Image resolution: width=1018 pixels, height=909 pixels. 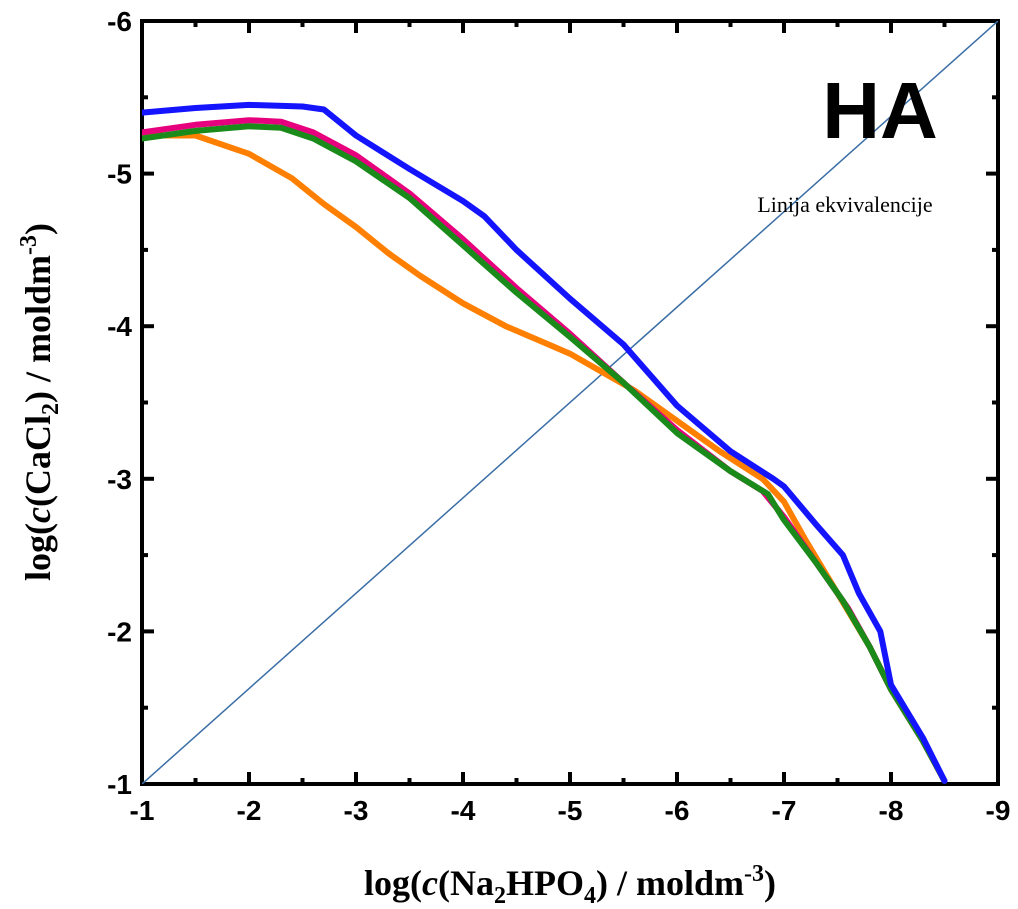 I want to click on x-tick-label: -9, so click(x=998, y=810).